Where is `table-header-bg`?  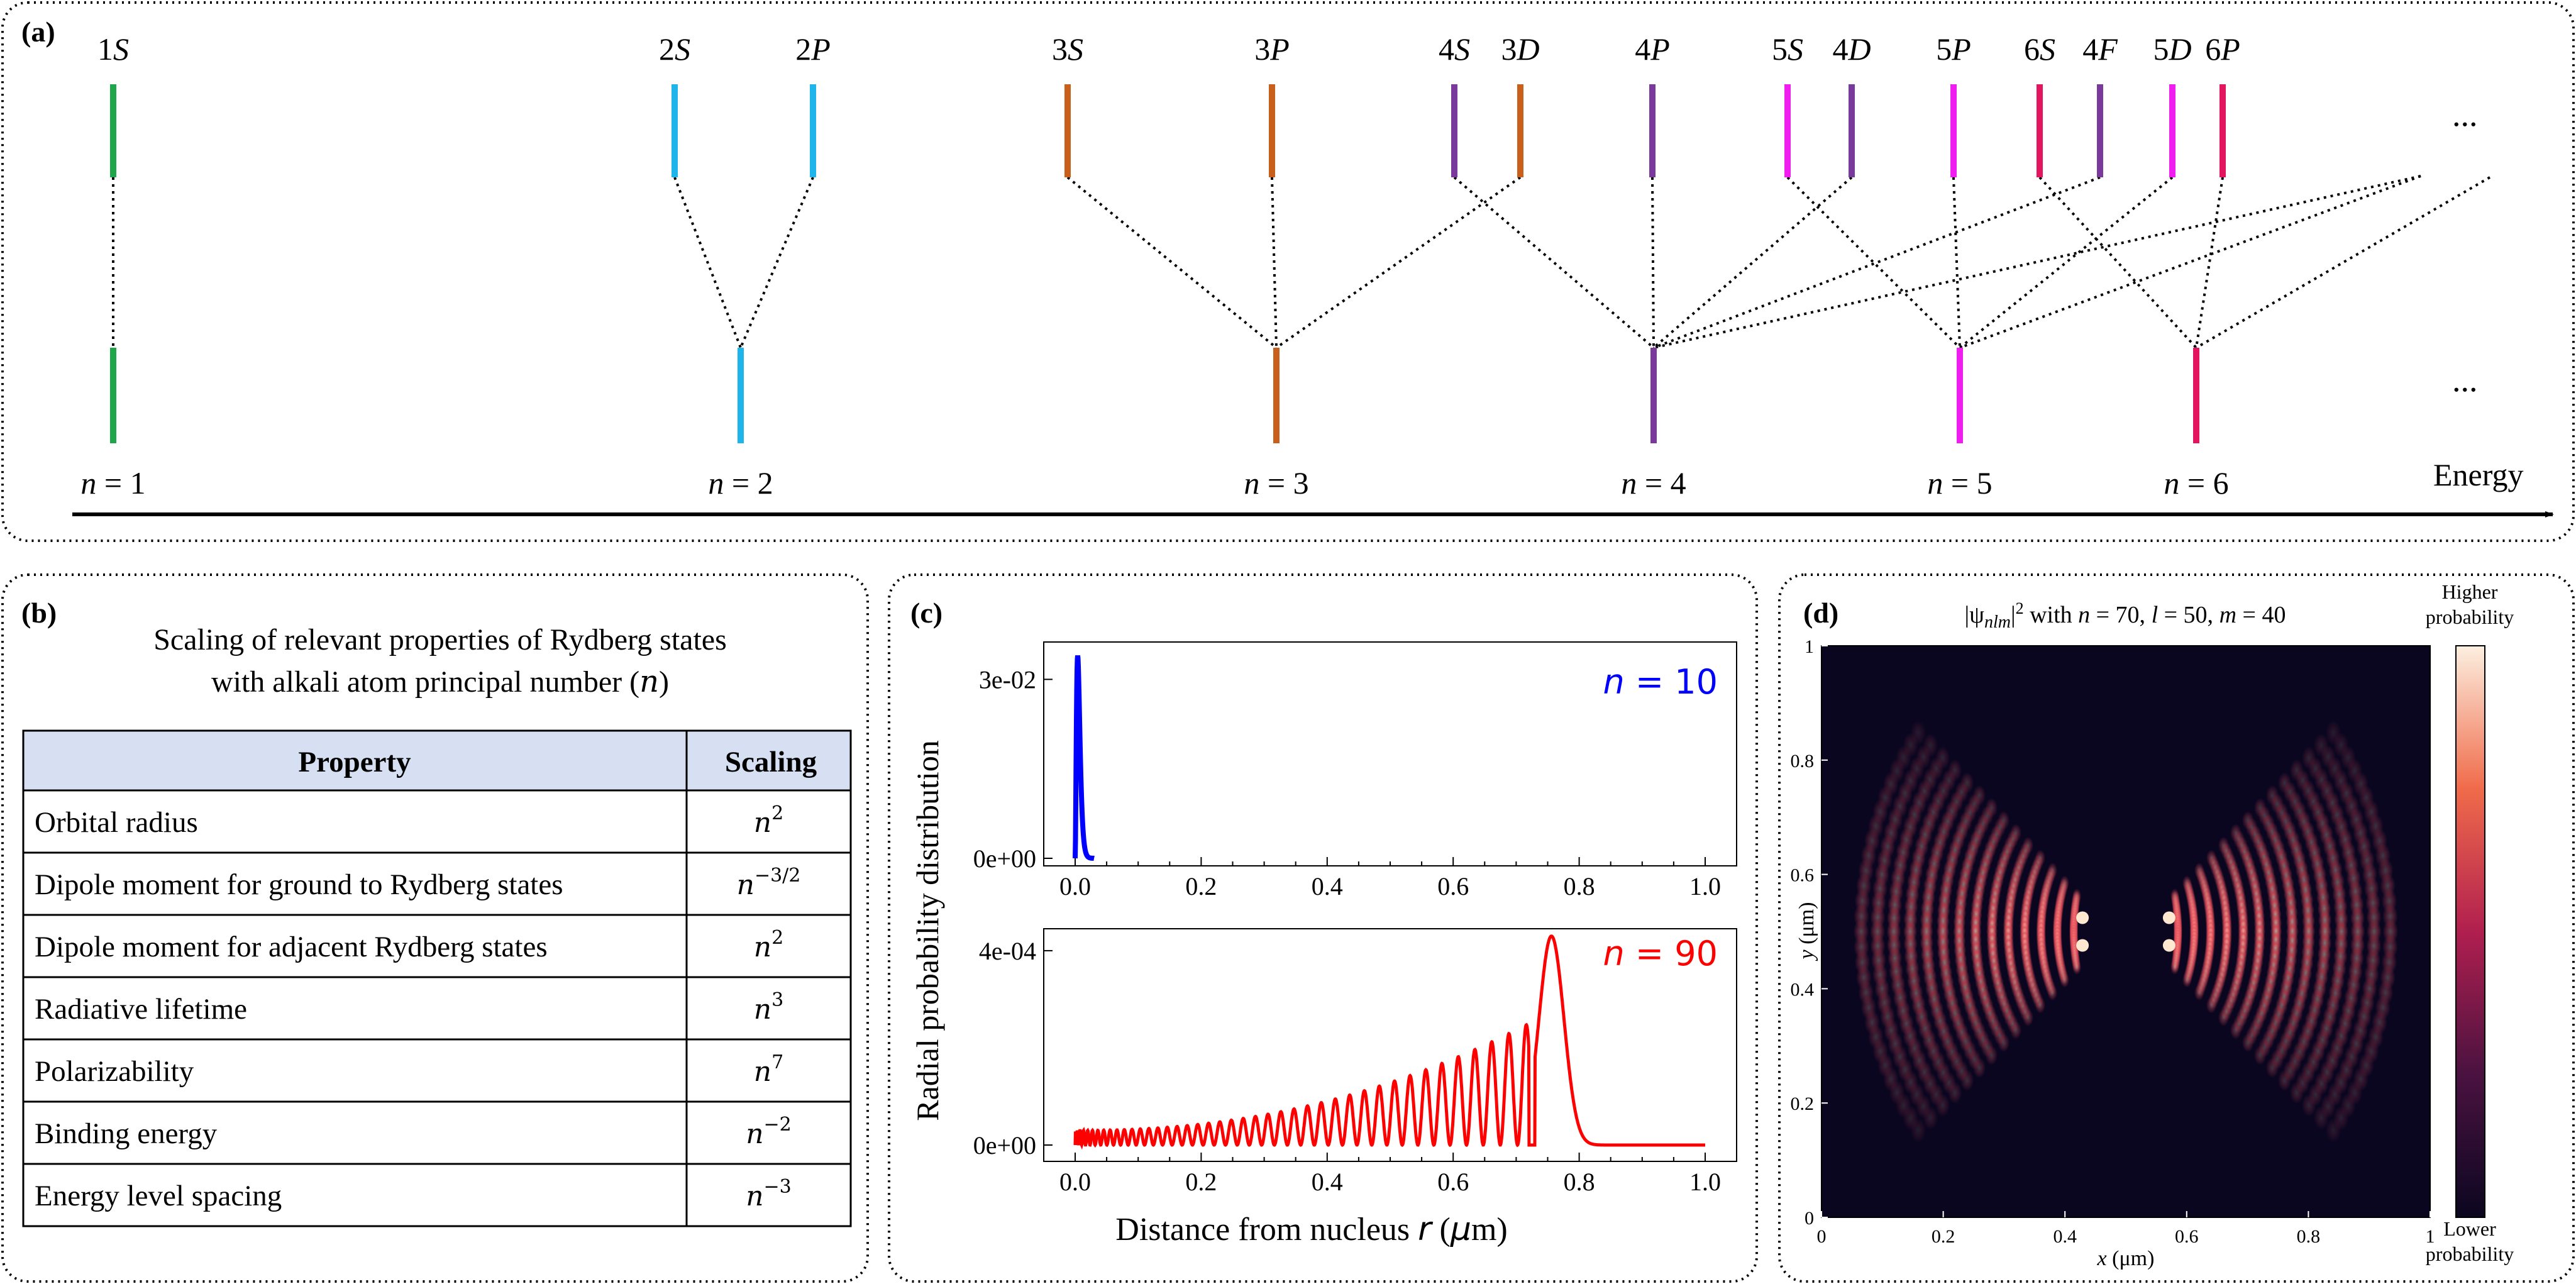
table-header-bg is located at coordinates (437, 760).